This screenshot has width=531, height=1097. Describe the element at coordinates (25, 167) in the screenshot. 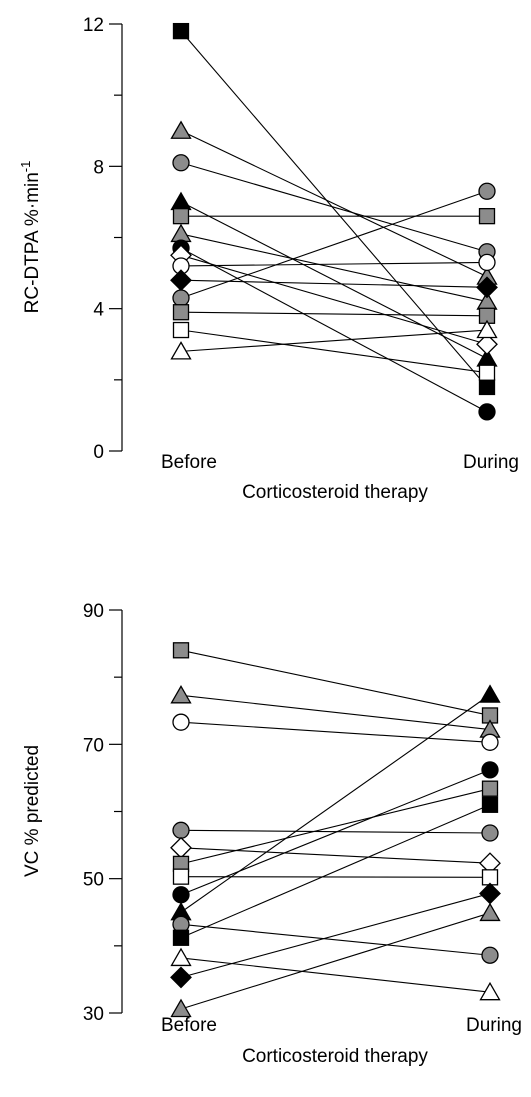

I see `y-axis-title-superscript: -1` at that location.